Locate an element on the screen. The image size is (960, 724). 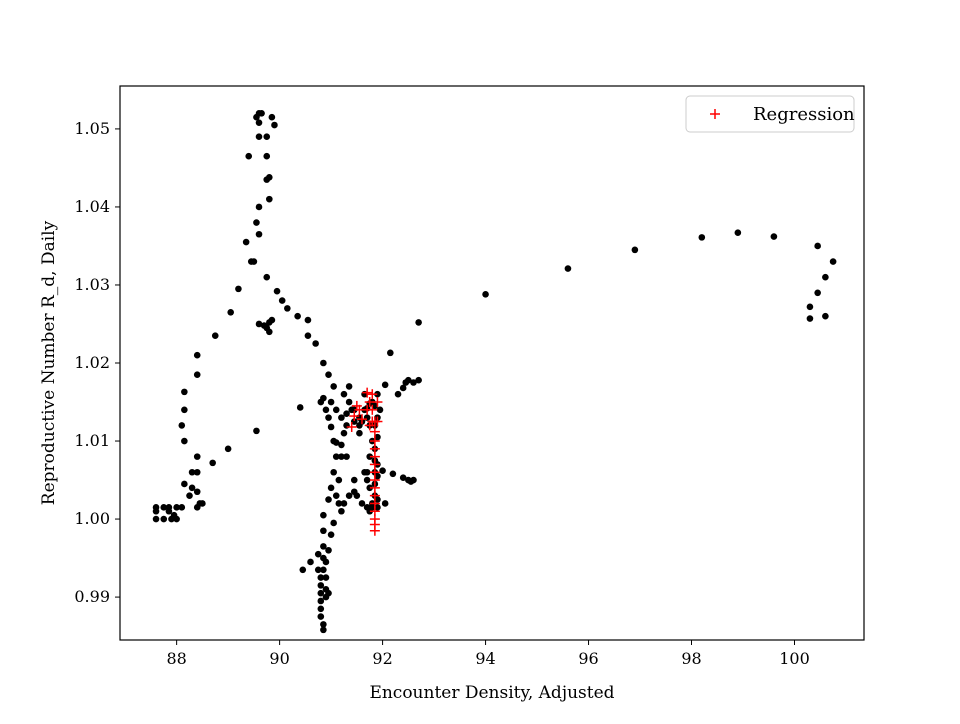
legend-box is located at coordinates (770, 114).